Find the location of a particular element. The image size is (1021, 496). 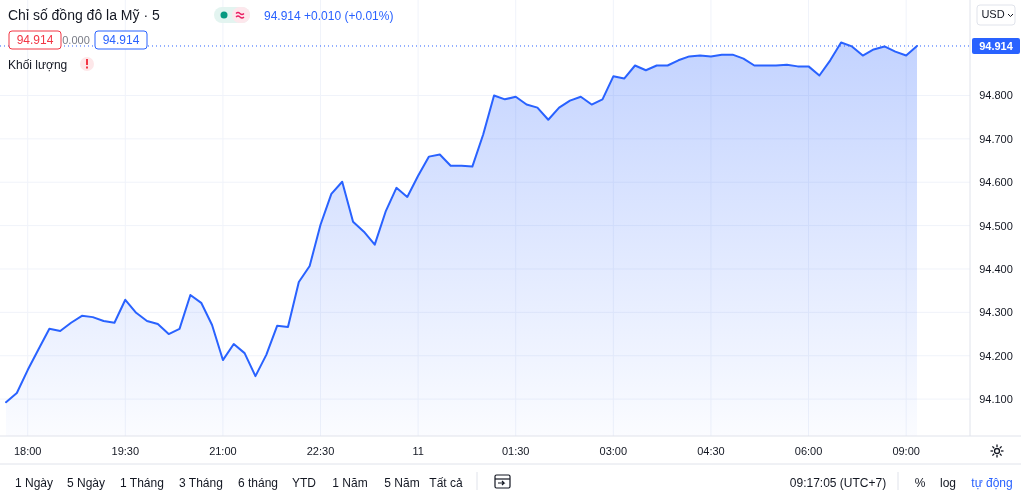

y-tick-label: 94.300 is located at coordinates (996, 312).